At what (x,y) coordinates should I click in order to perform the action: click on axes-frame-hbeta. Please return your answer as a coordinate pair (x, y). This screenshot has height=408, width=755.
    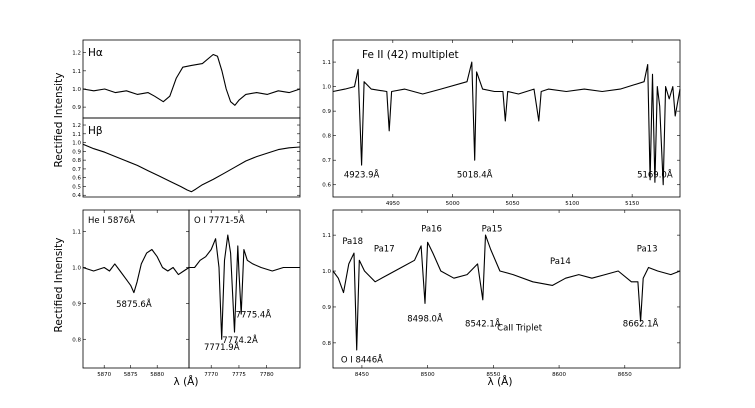
    Looking at the image, I should click on (191, 157).